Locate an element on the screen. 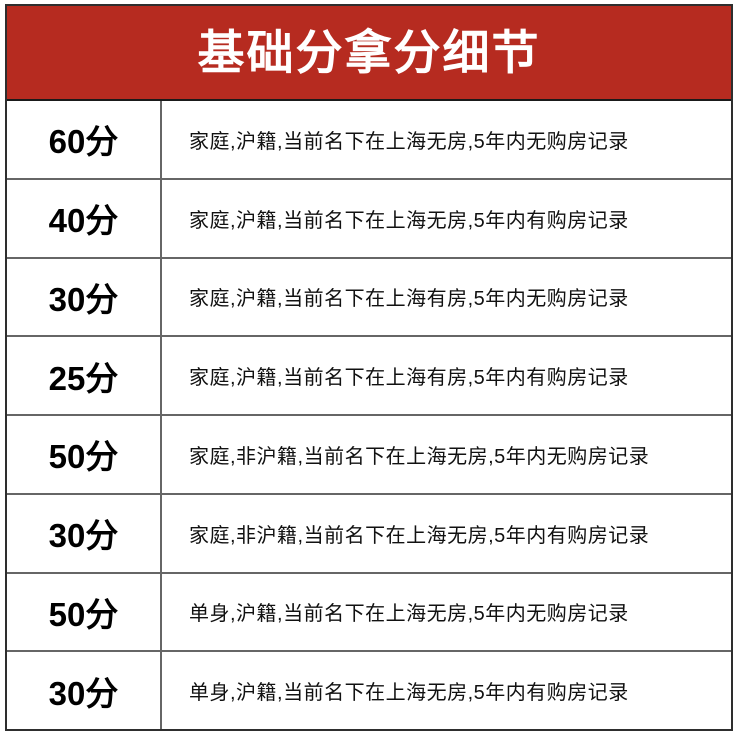 This screenshot has height=740, width=740. description-cell: 单身,沪籍,当前名下在上海无房,5年内无购房记录 is located at coordinates (409, 614).